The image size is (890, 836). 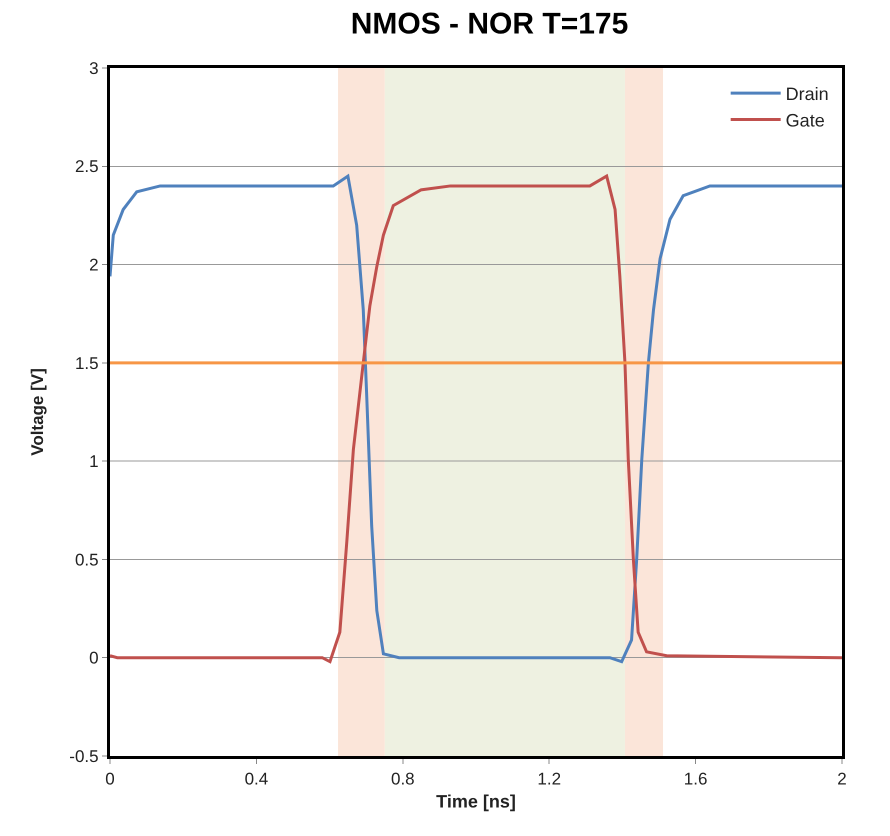 I want to click on y-tick-label: 0.5, so click(x=86, y=560).